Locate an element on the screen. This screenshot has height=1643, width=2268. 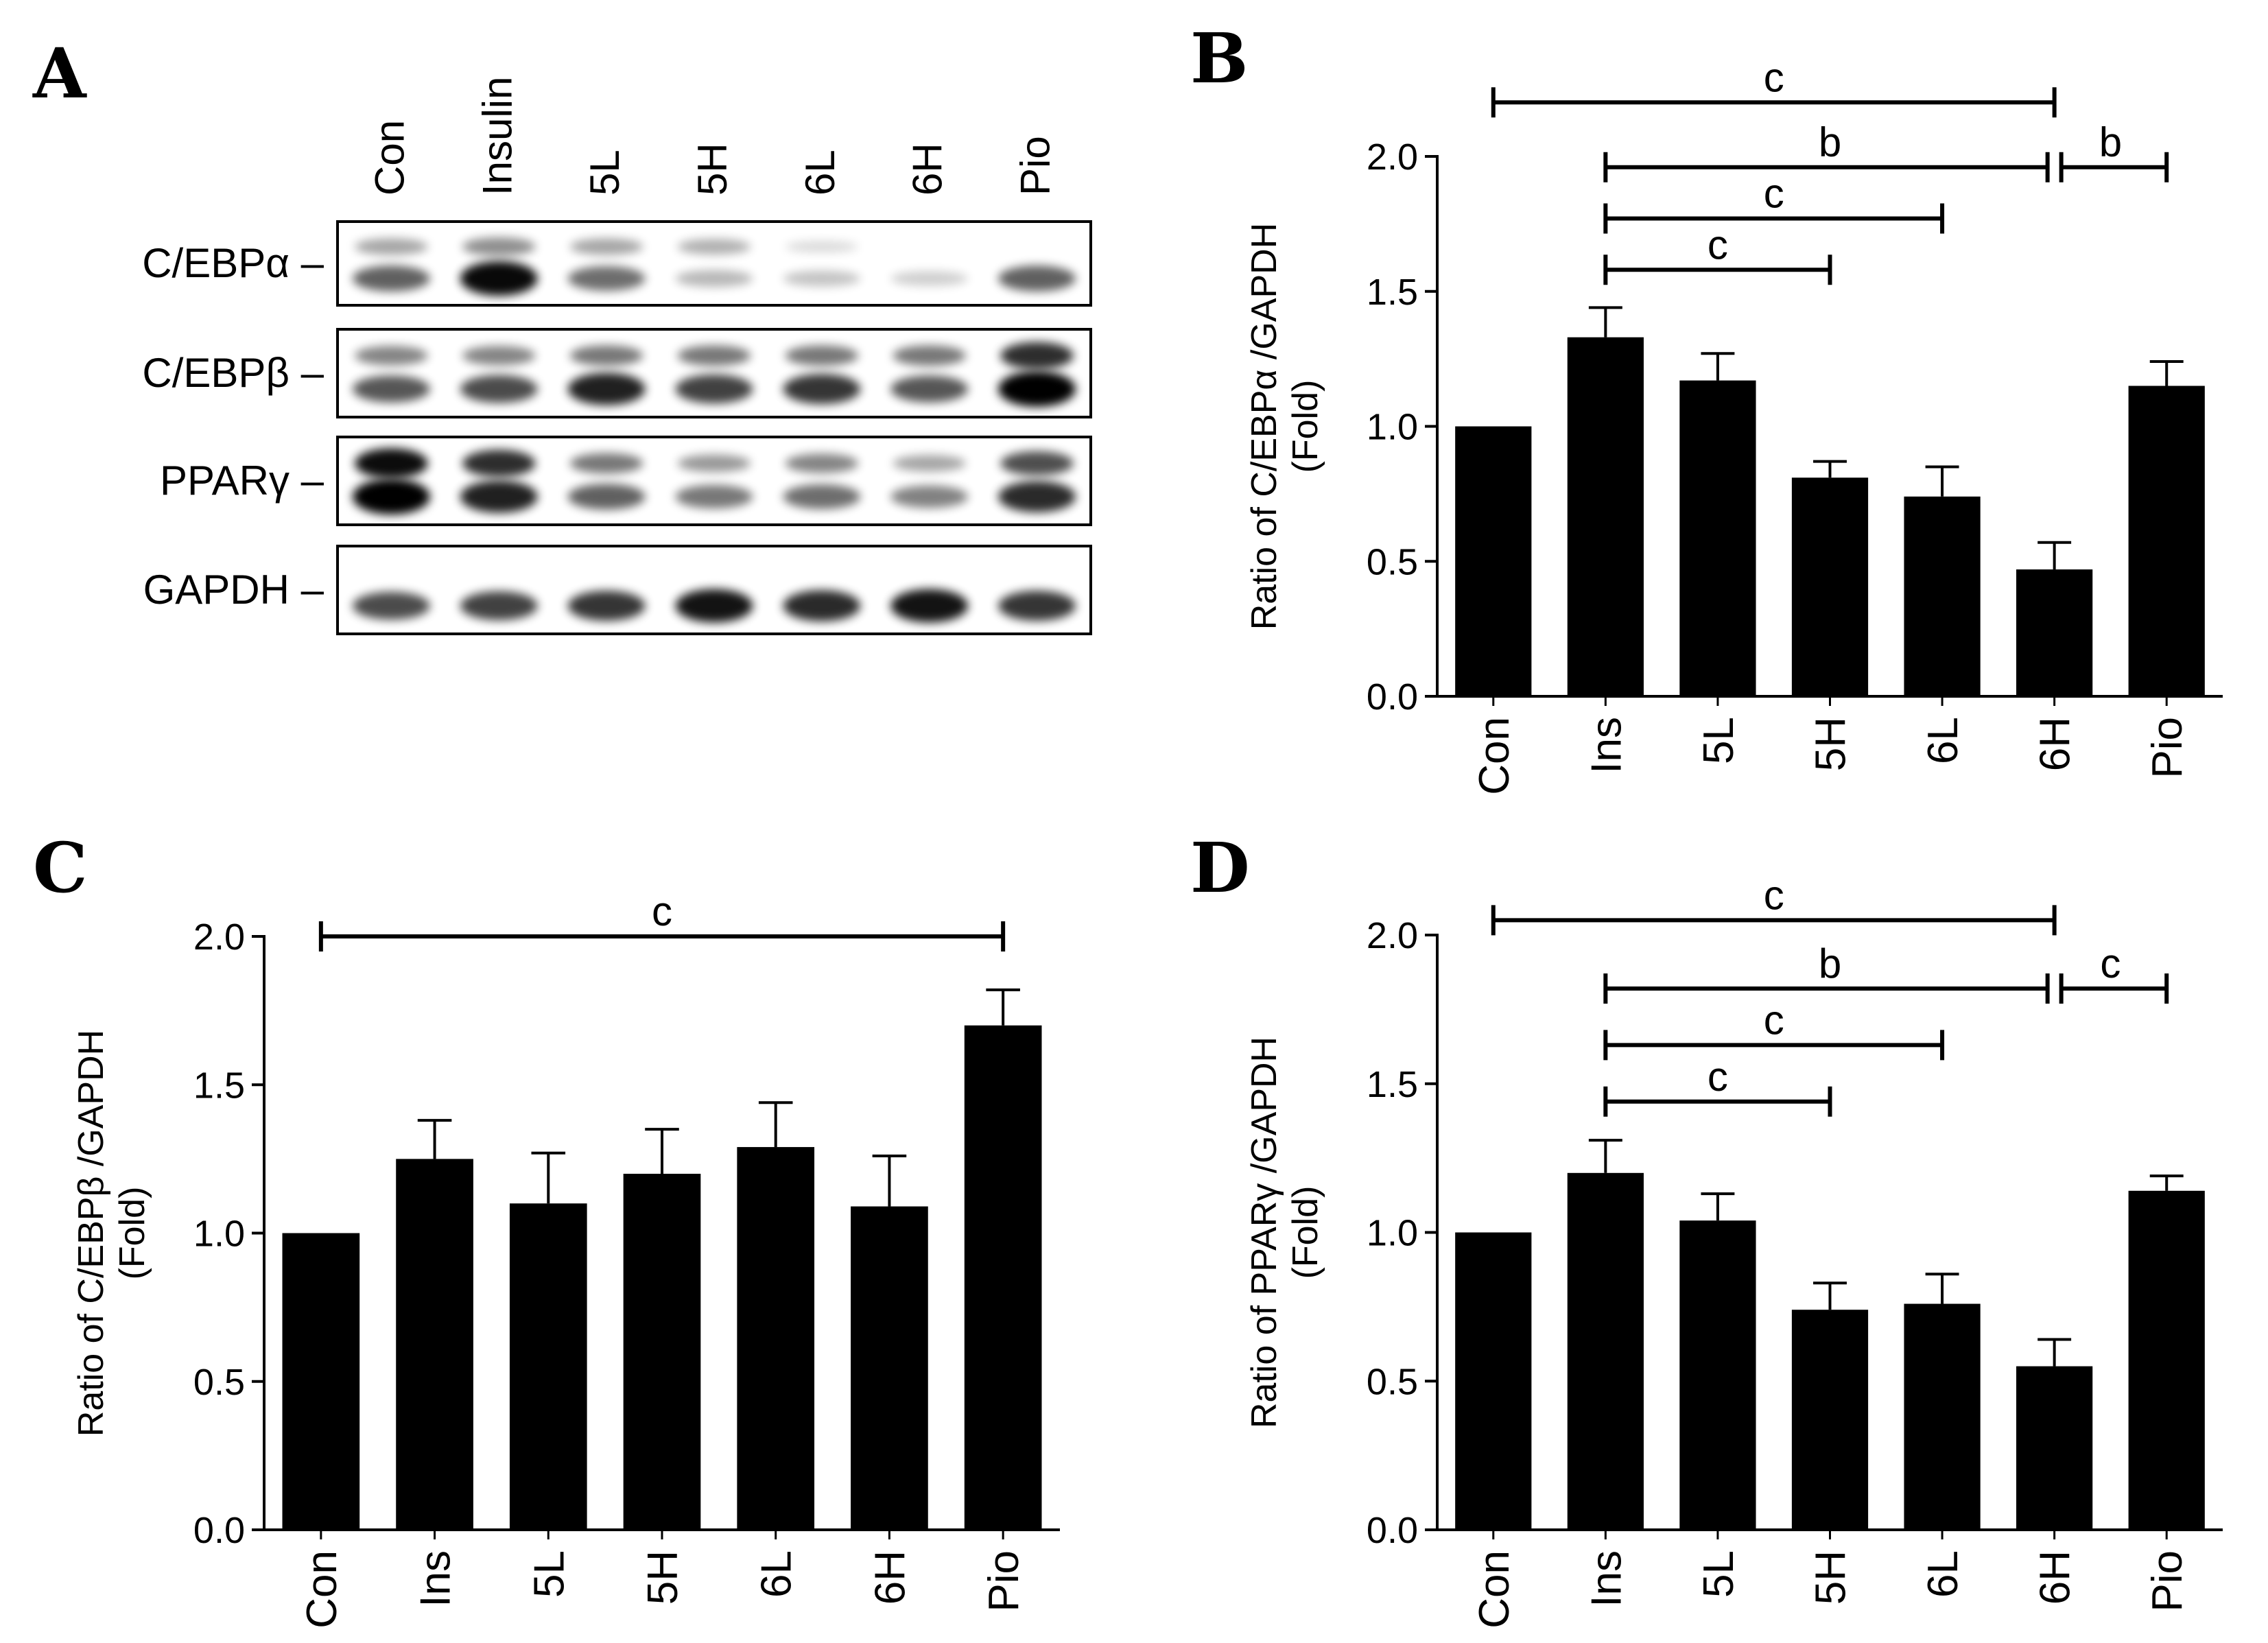
panel-letter: B is located at coordinates (1219, 58).